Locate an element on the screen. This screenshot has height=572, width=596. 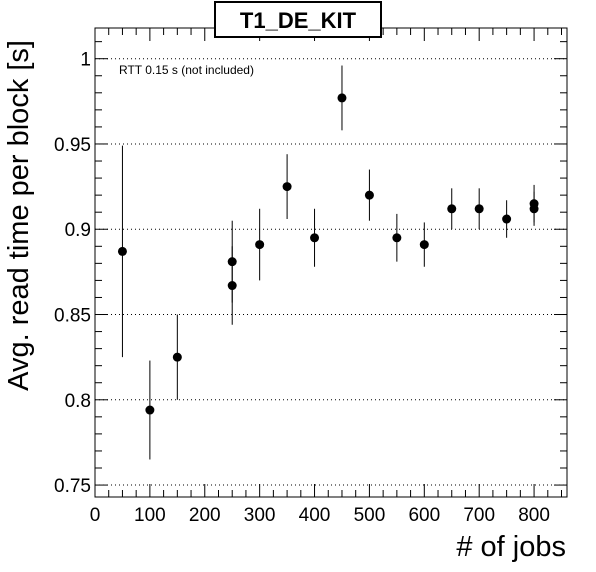
x-tick-label: 0 is located at coordinates (95, 515).